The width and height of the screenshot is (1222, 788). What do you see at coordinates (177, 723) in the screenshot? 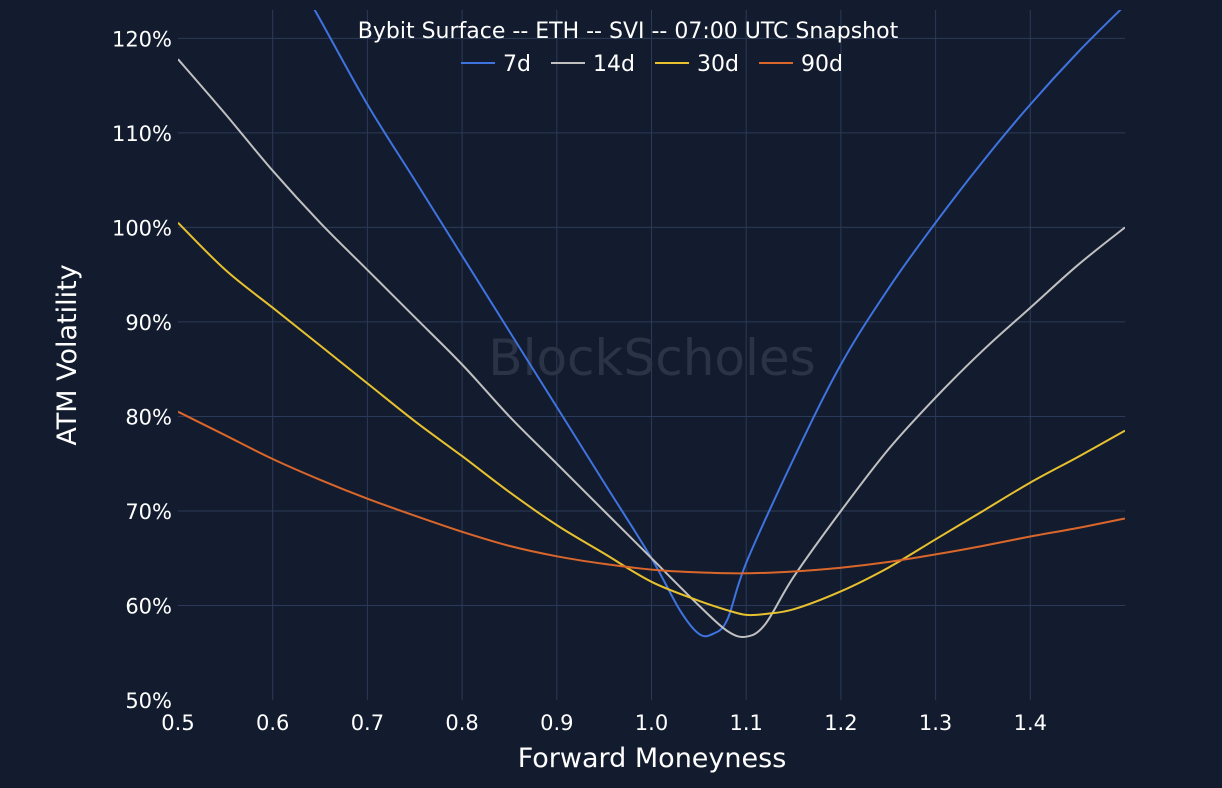
I see `x-tick-label: 0.5` at bounding box center [177, 723].